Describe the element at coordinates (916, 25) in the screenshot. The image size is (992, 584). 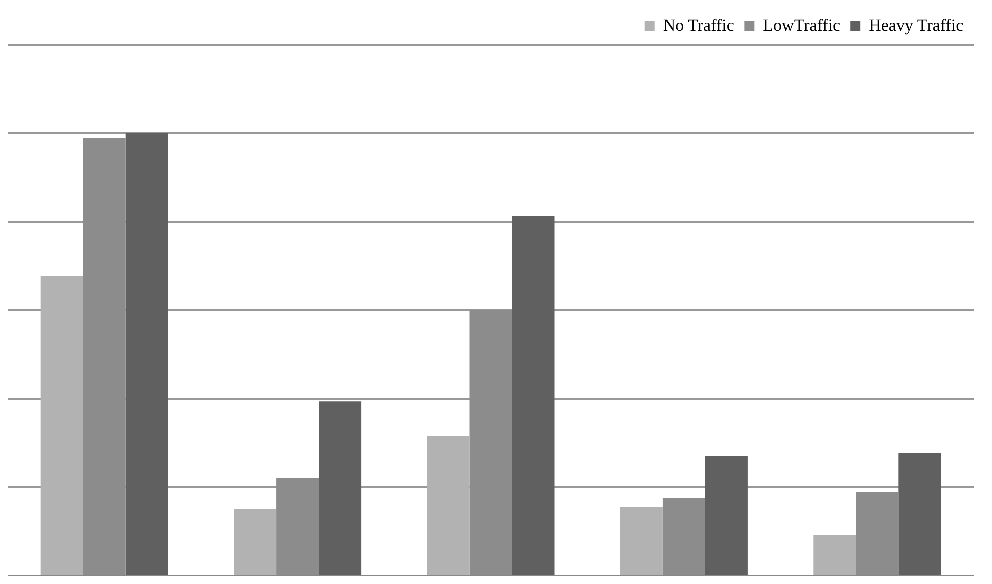
I see `legend-label: Heavy Traffic` at that location.